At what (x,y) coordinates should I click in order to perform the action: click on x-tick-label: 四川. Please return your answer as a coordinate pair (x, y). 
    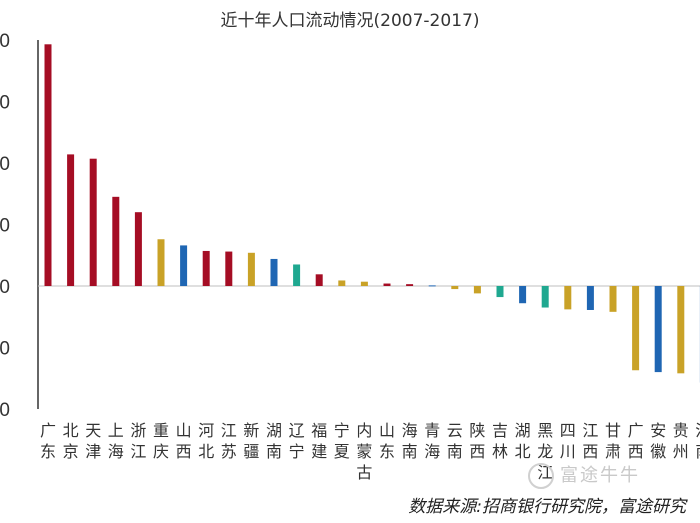
    Looking at the image, I should click on (568, 441).